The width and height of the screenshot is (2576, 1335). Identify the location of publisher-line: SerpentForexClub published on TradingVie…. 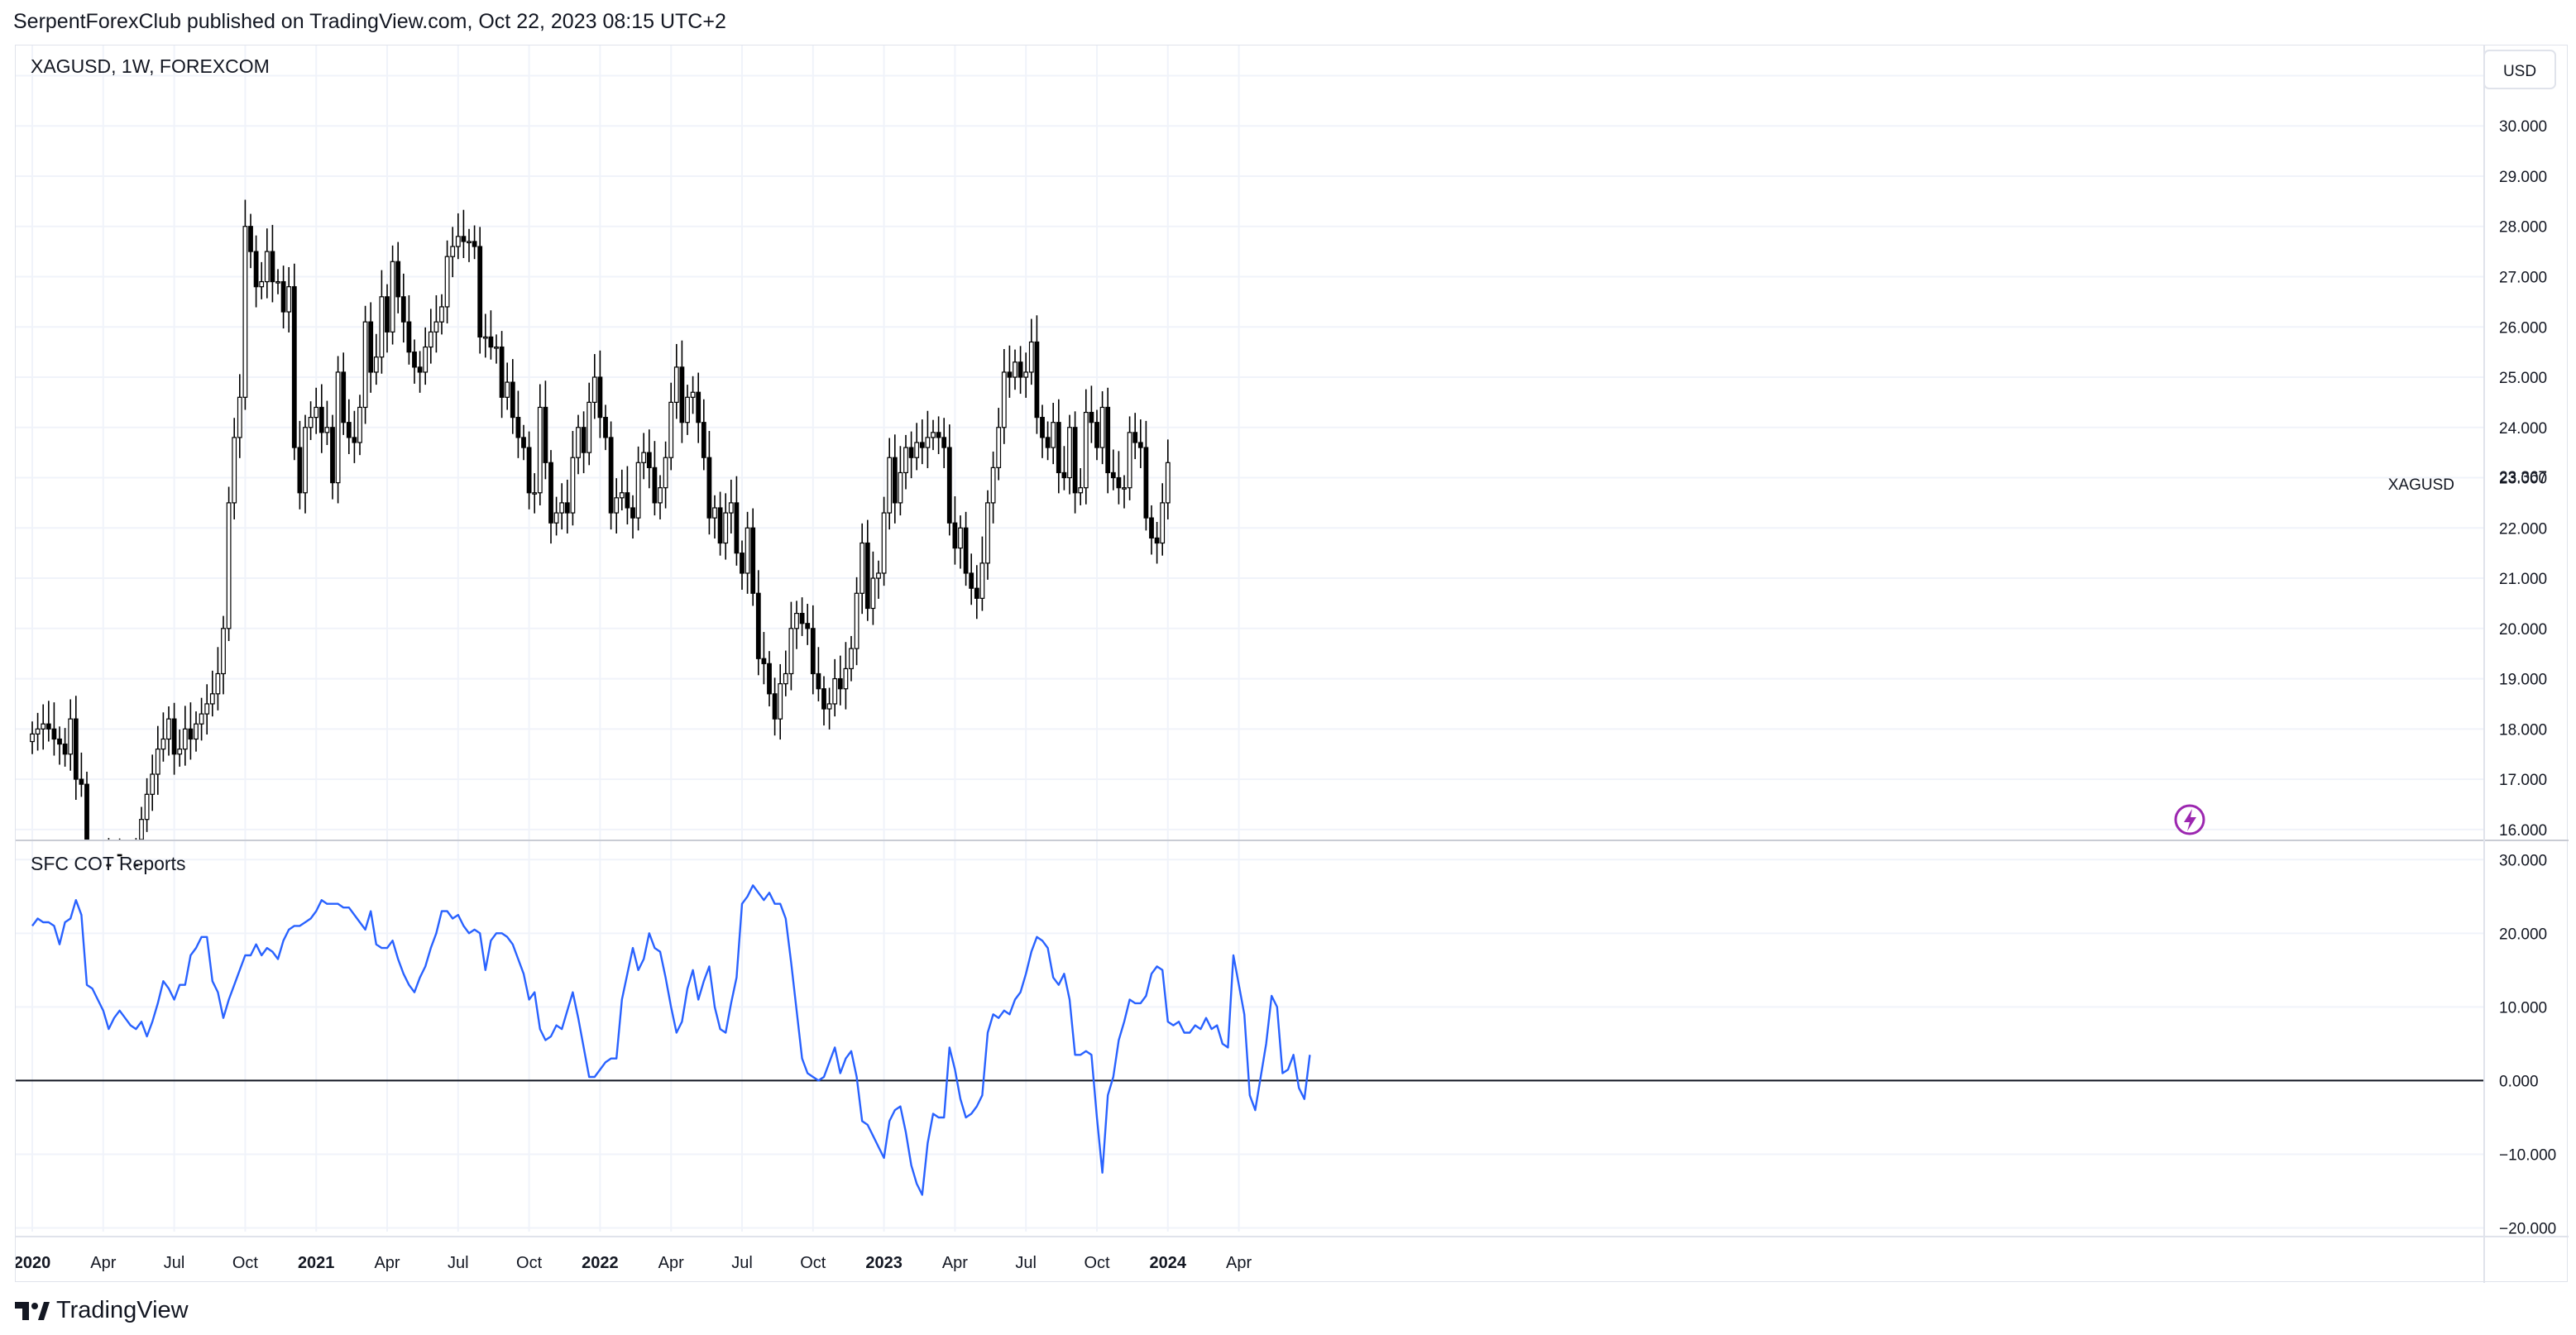
(369, 22).